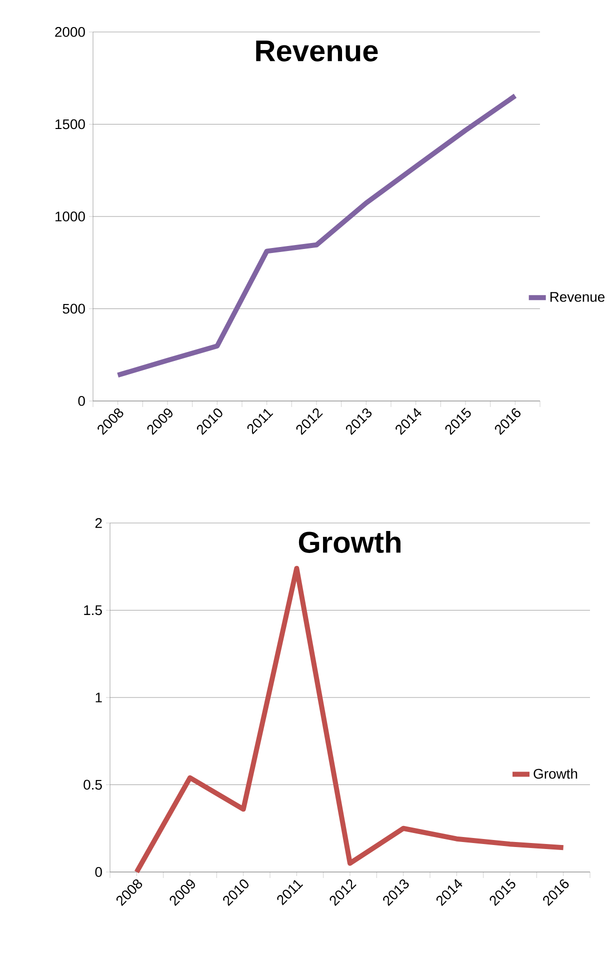 Image resolution: width=613 pixels, height=973 pixels. Describe the element at coordinates (93, 610) in the screenshot. I see `y-tick-label: 1.5` at that location.